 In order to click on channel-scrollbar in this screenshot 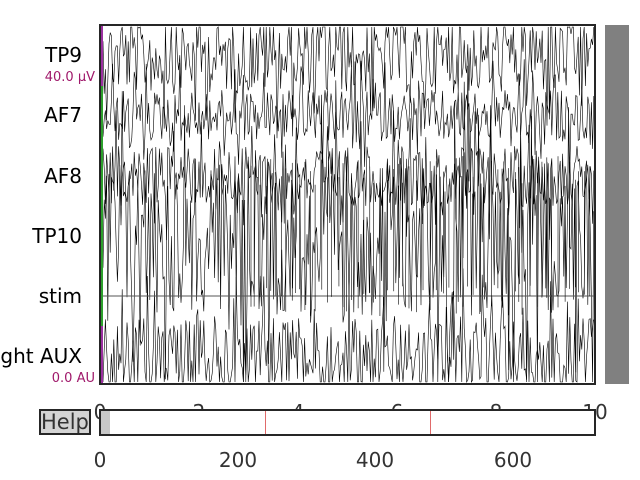, I will do `click(617, 204)`.